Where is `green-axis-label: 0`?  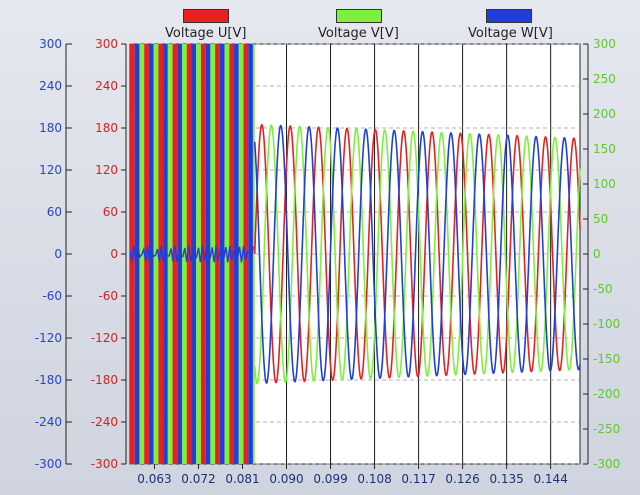
green-axis-label: 0 is located at coordinates (597, 254).